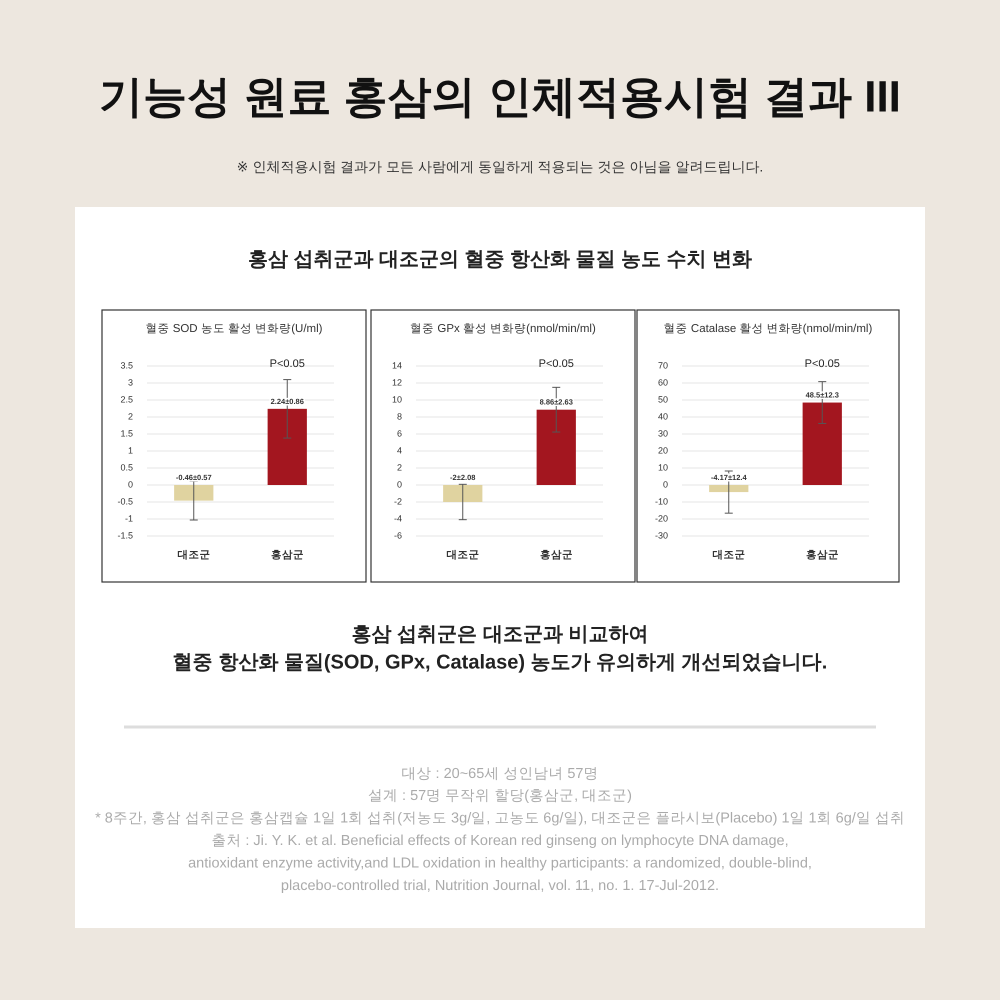 The image size is (1000, 1000). Describe the element at coordinates (399, 416) in the screenshot. I see `y-tick-label: 8` at that location.